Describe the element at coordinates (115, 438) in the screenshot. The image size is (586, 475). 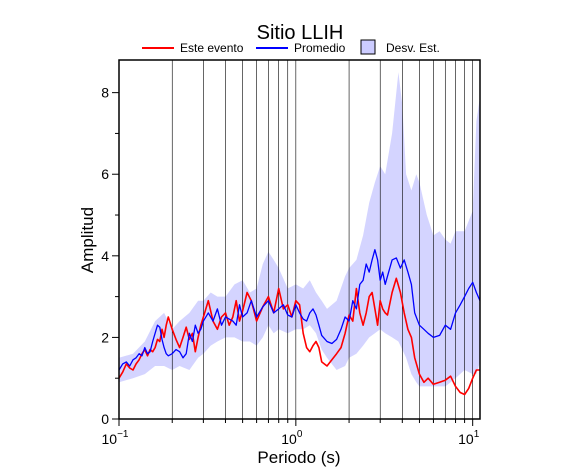
I see `x-tick-label: 10⁻¹` at that location.